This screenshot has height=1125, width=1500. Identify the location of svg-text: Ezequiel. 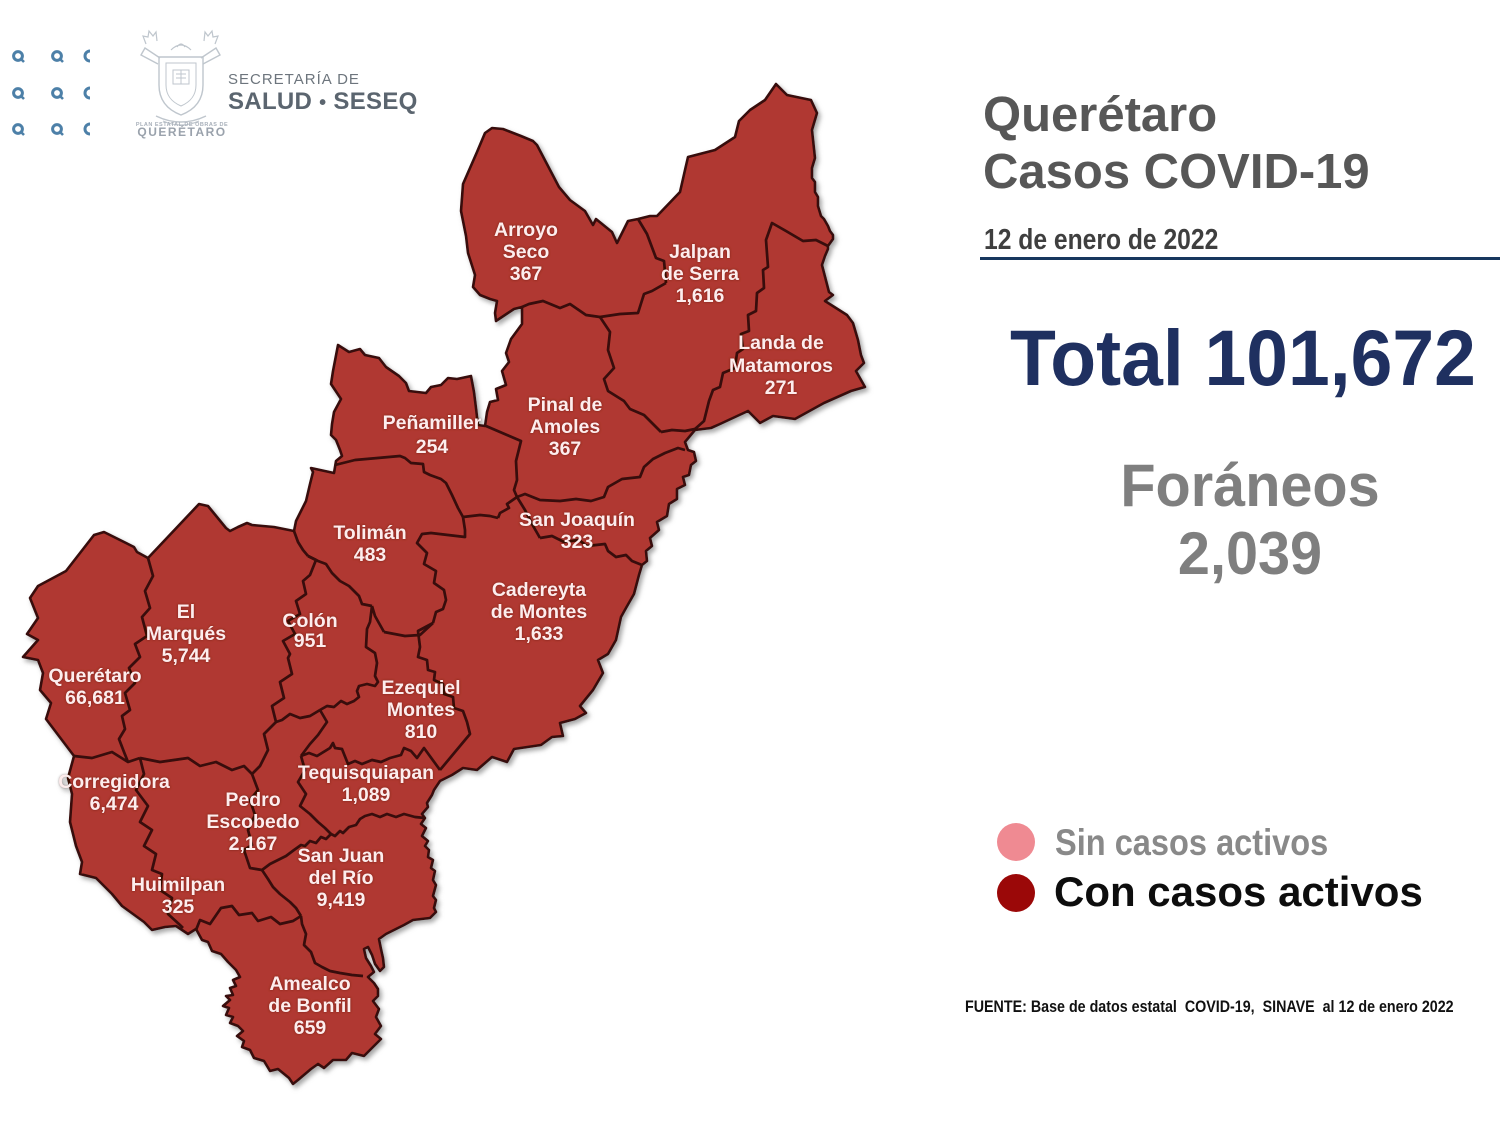
(420, 688).